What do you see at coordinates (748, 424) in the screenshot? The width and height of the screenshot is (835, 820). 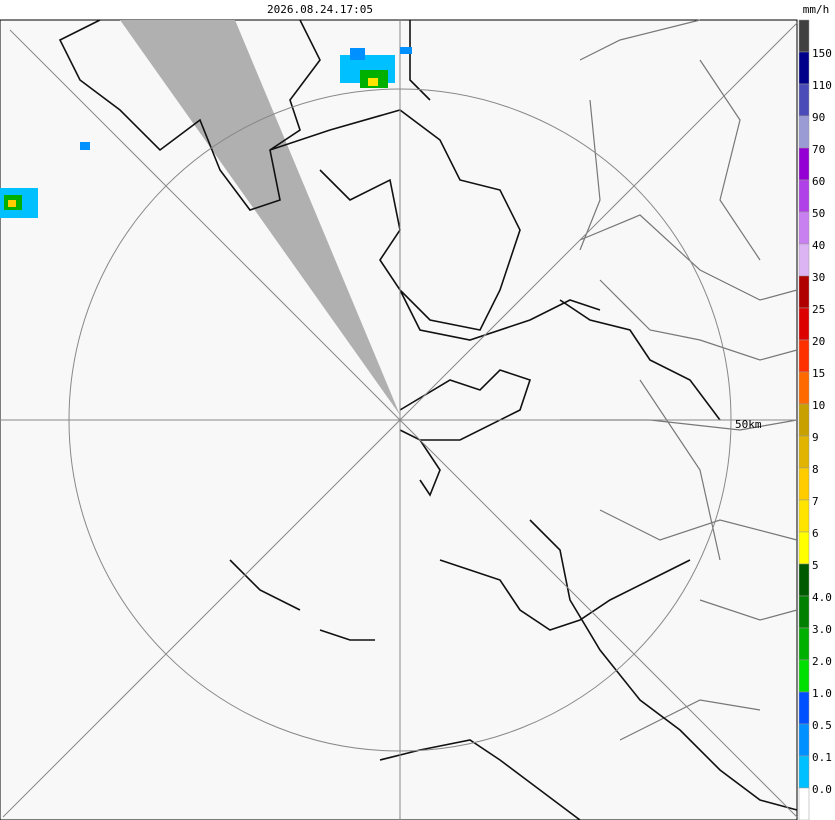 I see `range-label: 50km` at bounding box center [748, 424].